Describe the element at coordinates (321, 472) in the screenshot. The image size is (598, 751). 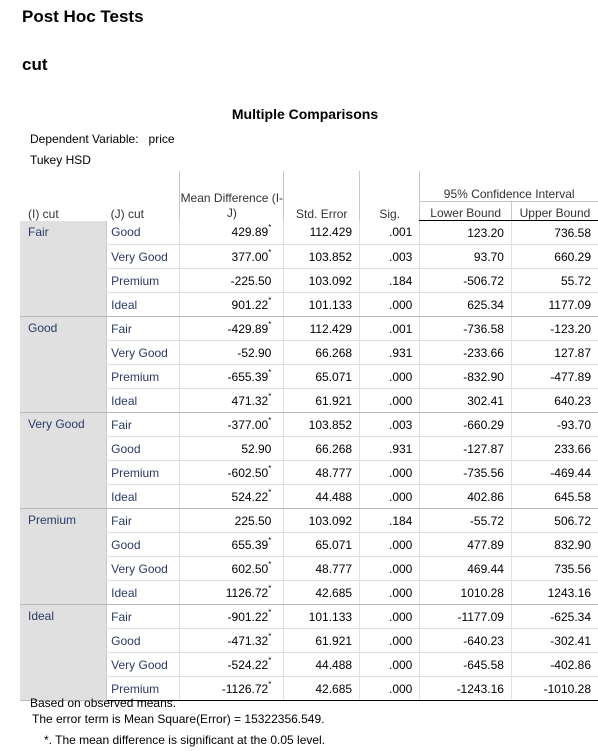
I see `cell-std-error: 48.777` at that location.